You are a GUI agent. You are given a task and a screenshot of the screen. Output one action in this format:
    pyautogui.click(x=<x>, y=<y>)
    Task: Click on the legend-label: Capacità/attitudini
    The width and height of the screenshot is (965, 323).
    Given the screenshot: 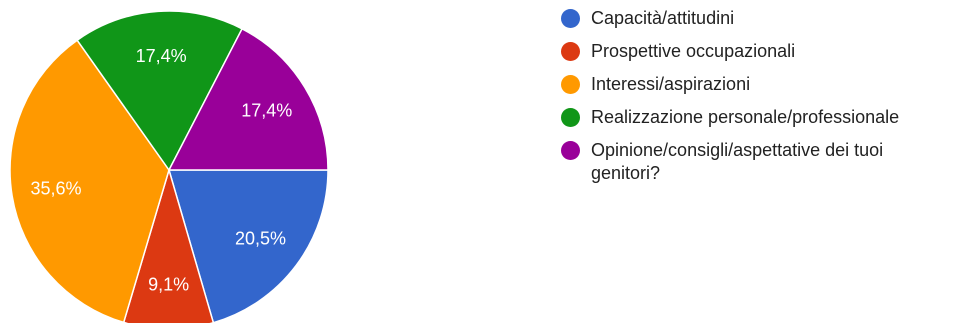 What is the action you would take?
    pyautogui.click(x=663, y=18)
    